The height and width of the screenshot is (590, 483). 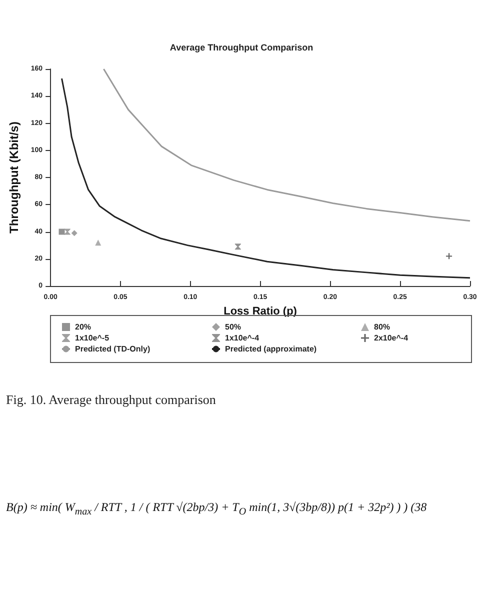 I want to click on legend-label: 1x10e^-5, so click(x=92, y=338).